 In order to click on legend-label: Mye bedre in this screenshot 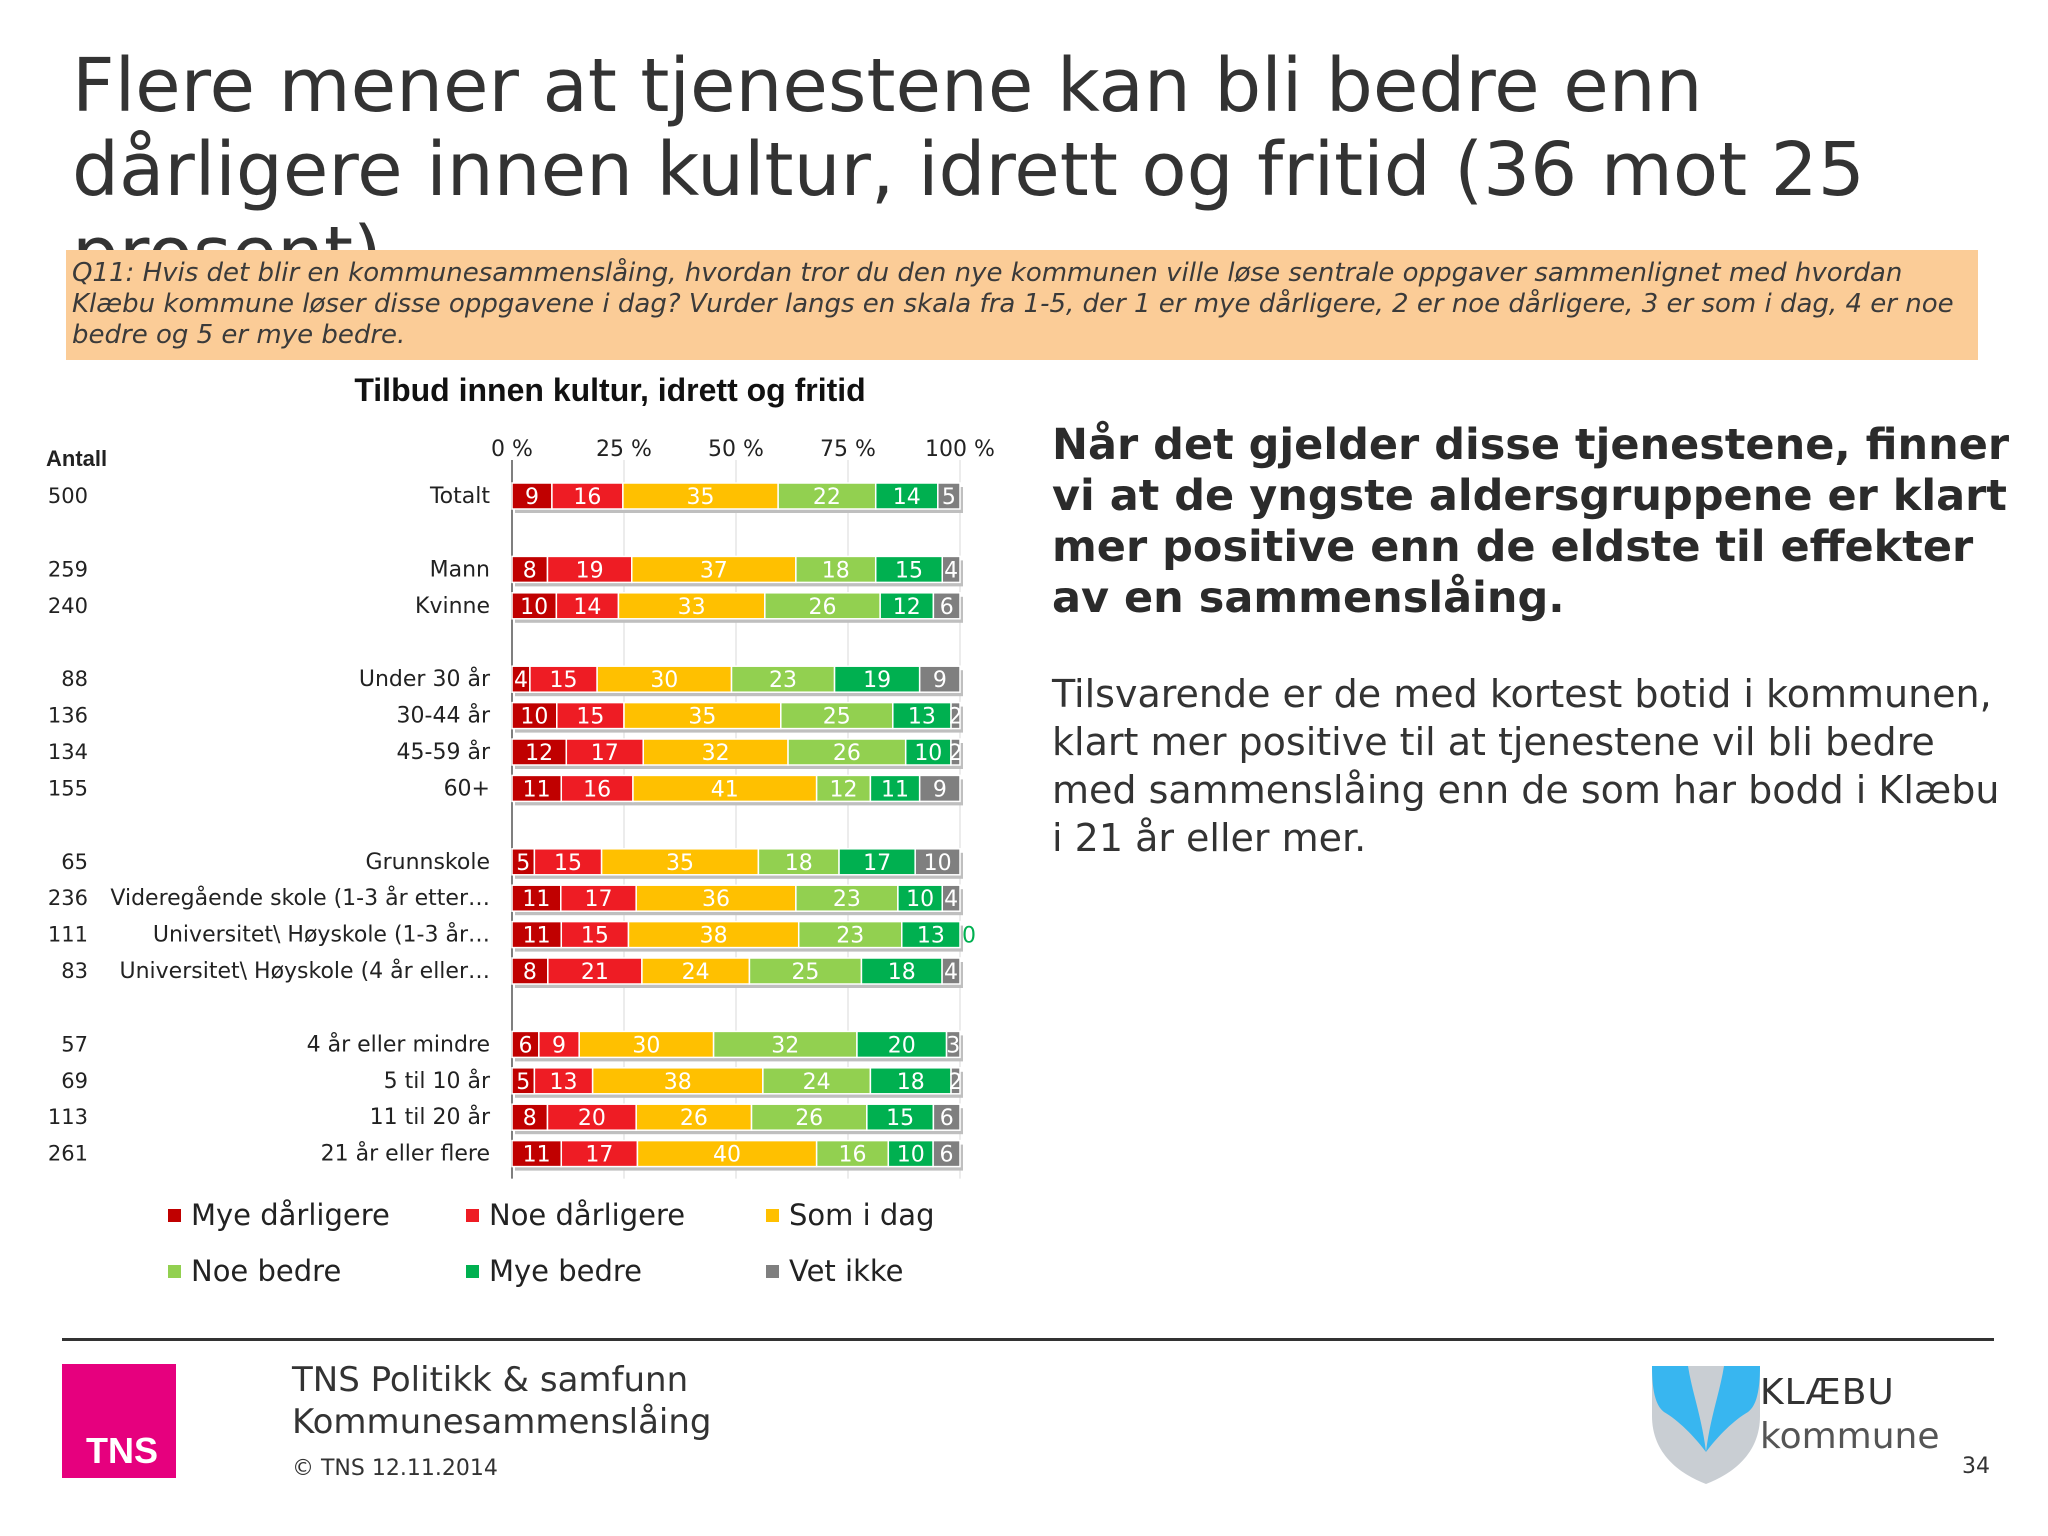, I will do `click(566, 1271)`.